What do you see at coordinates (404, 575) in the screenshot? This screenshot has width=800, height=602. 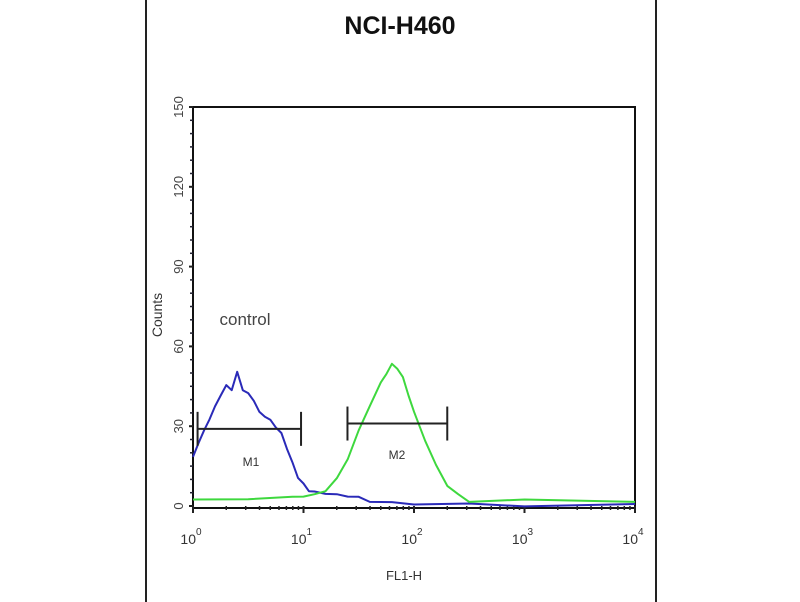 I see `x-axis-label: FL1-H` at bounding box center [404, 575].